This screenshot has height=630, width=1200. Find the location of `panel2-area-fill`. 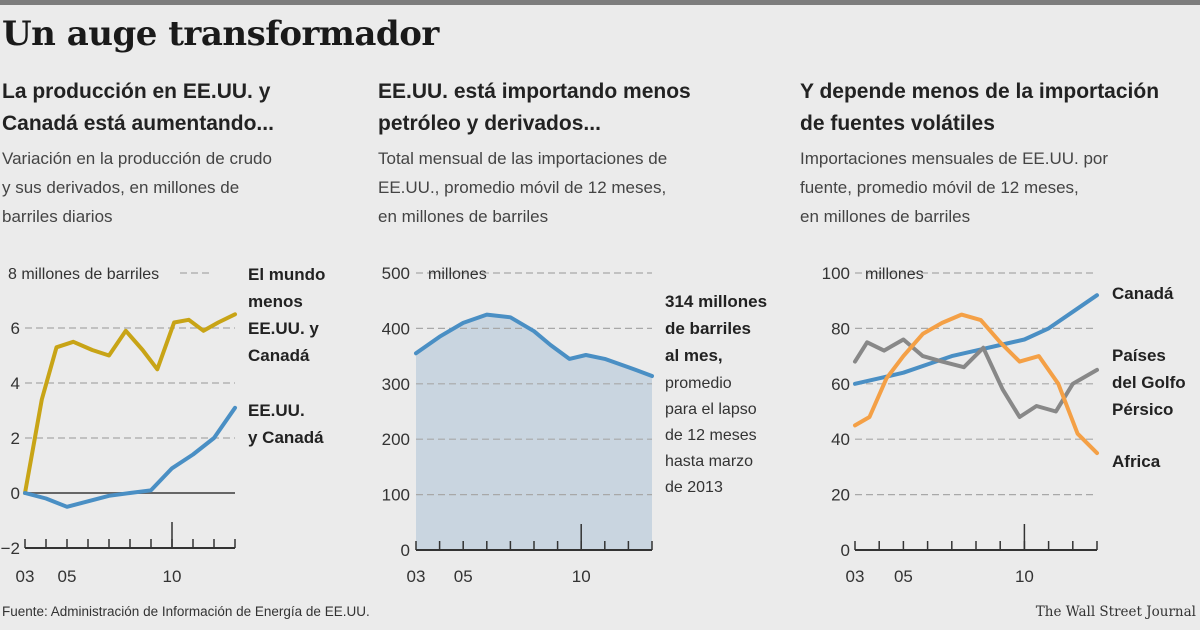

panel2-area-fill is located at coordinates (534, 432).